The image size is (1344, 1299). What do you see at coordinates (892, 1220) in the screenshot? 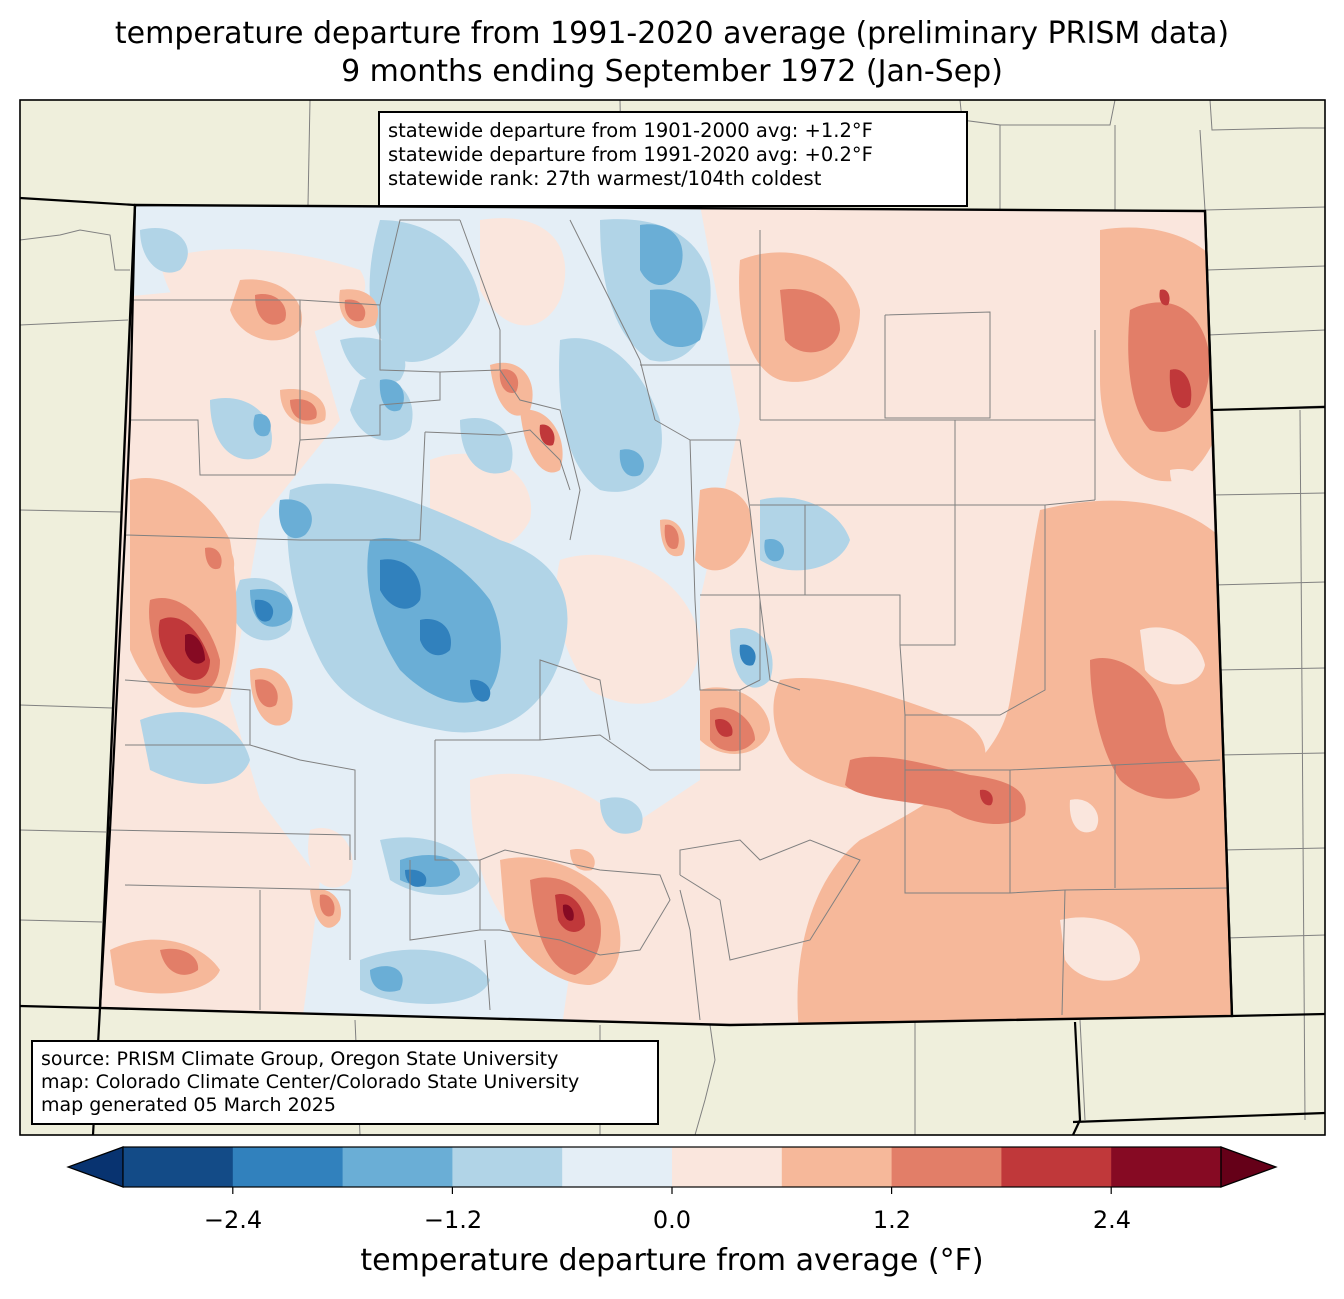
I see `colorbar-tick-label: 1.2` at bounding box center [892, 1220].